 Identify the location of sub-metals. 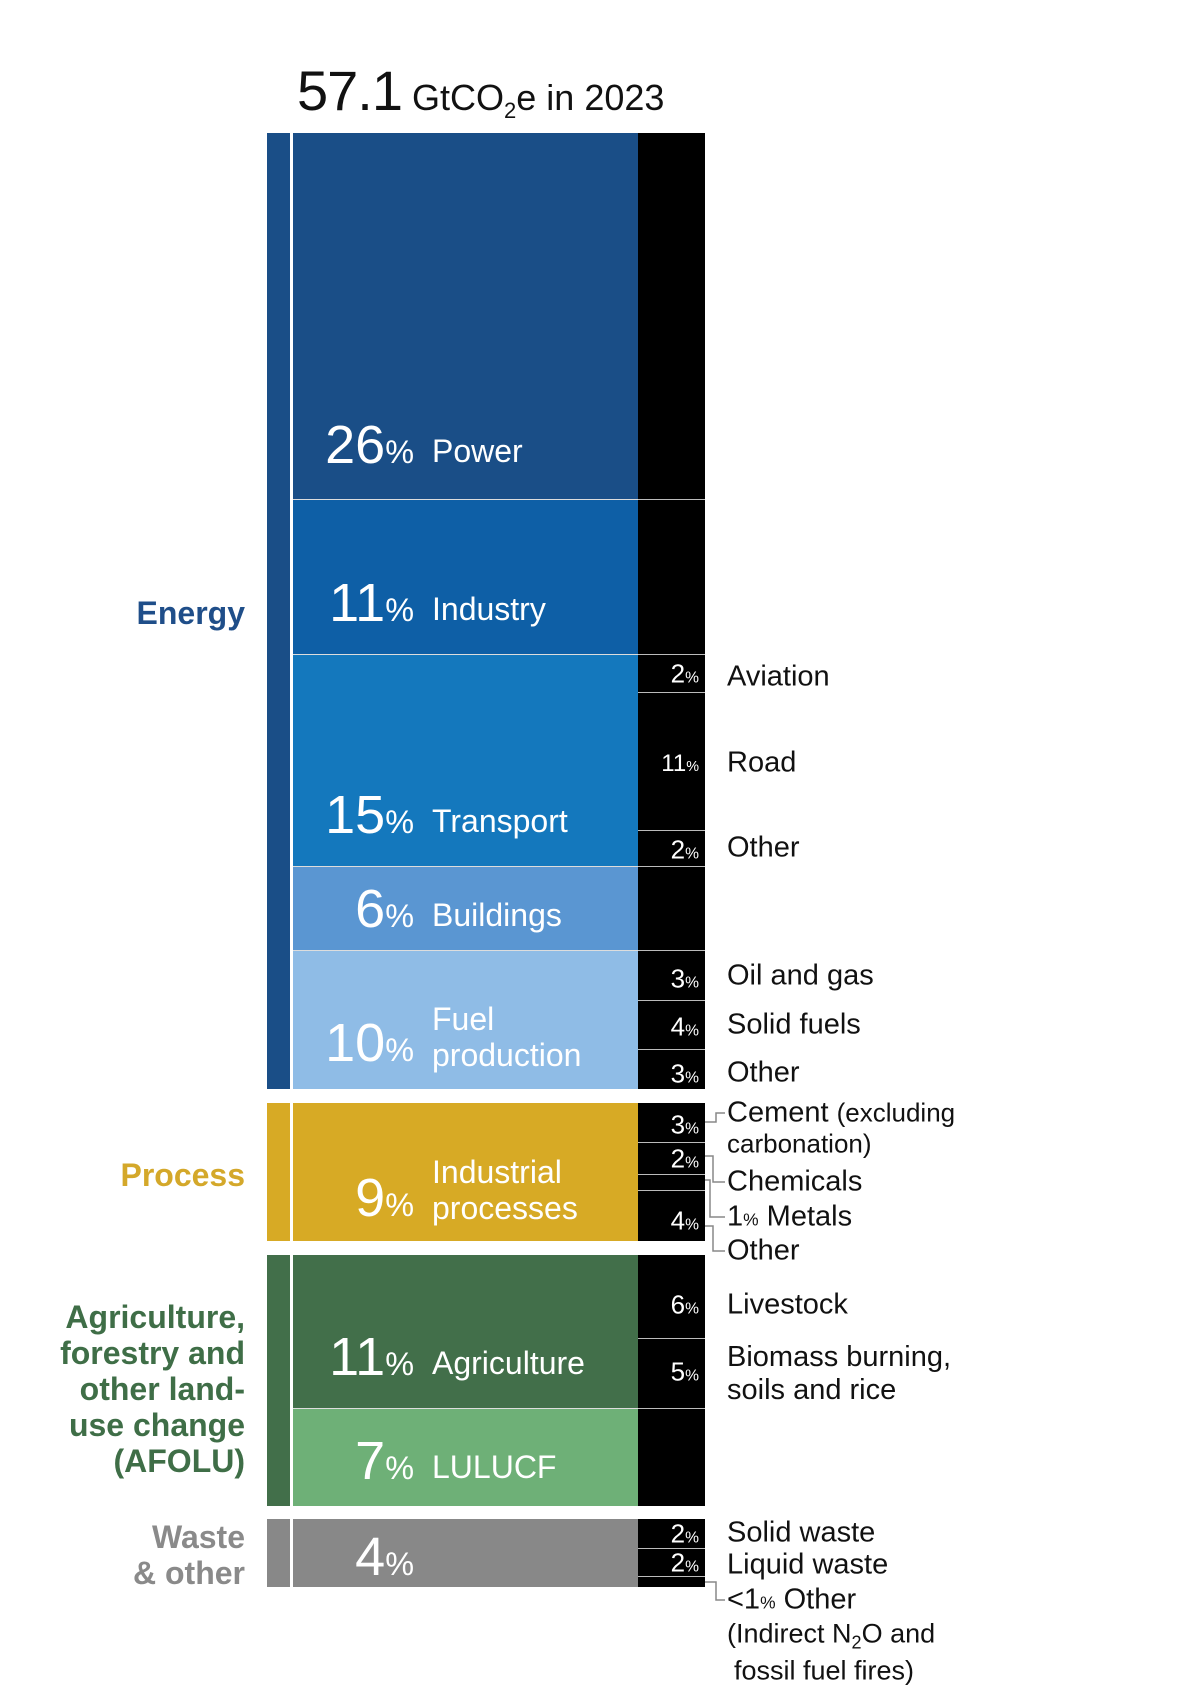
(671, 1182).